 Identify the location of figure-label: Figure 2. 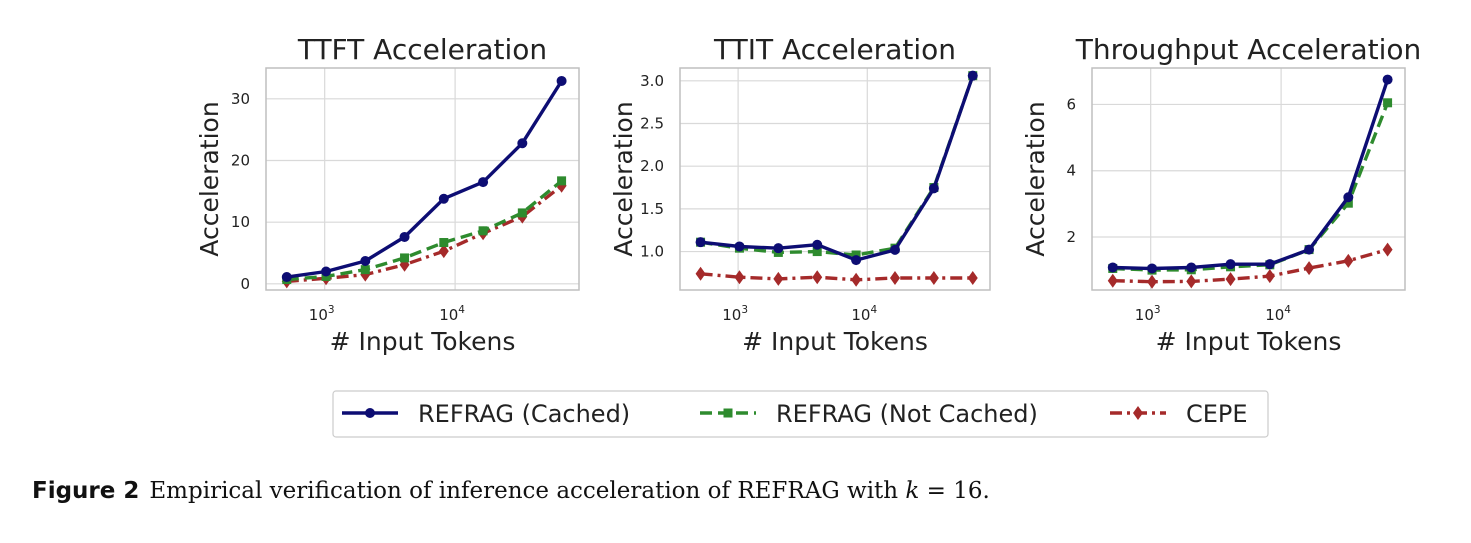
(86, 491).